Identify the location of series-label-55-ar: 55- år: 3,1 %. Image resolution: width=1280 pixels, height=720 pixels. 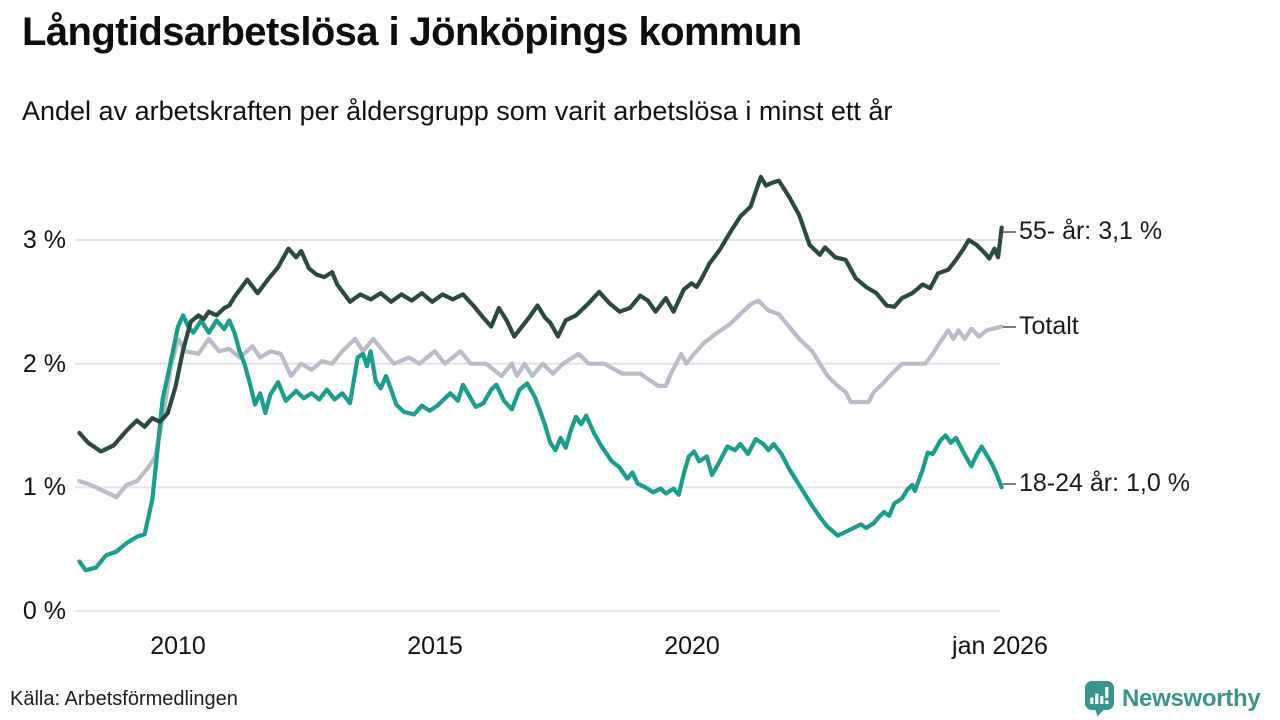
(1082, 231).